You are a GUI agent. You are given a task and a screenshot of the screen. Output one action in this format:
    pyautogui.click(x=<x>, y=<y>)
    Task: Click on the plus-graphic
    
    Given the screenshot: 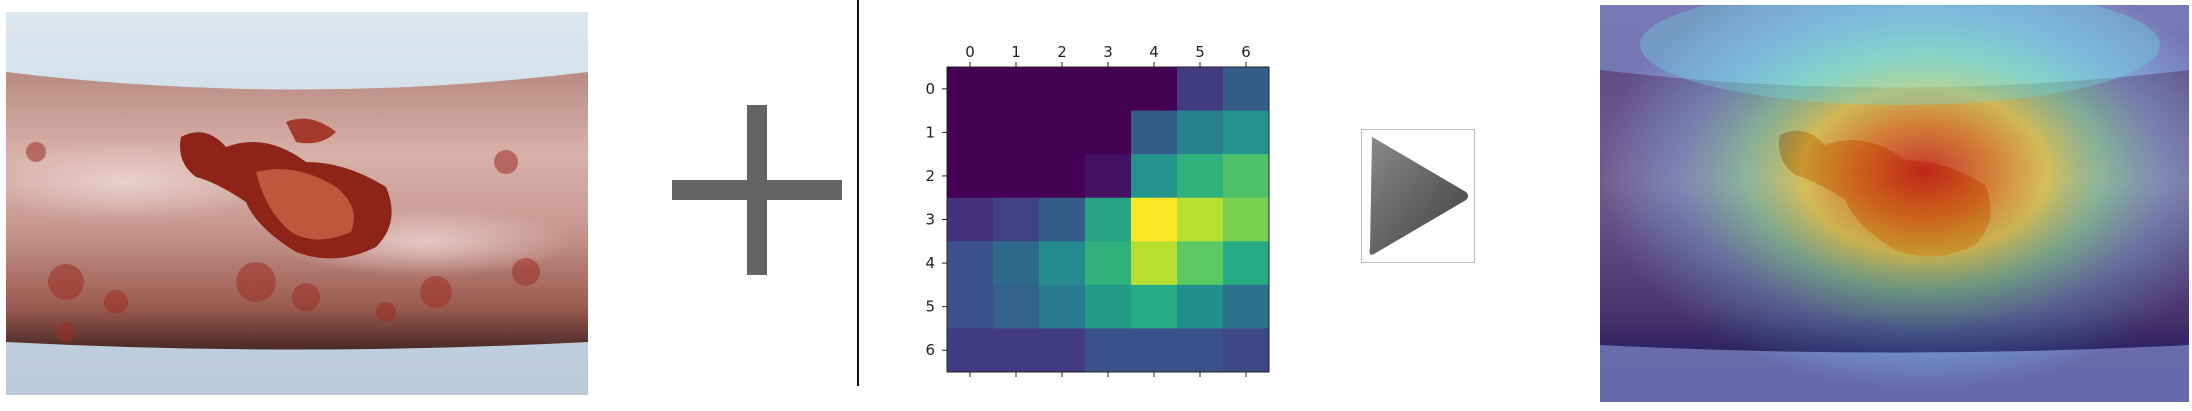 What is the action you would take?
    pyautogui.click(x=757, y=190)
    